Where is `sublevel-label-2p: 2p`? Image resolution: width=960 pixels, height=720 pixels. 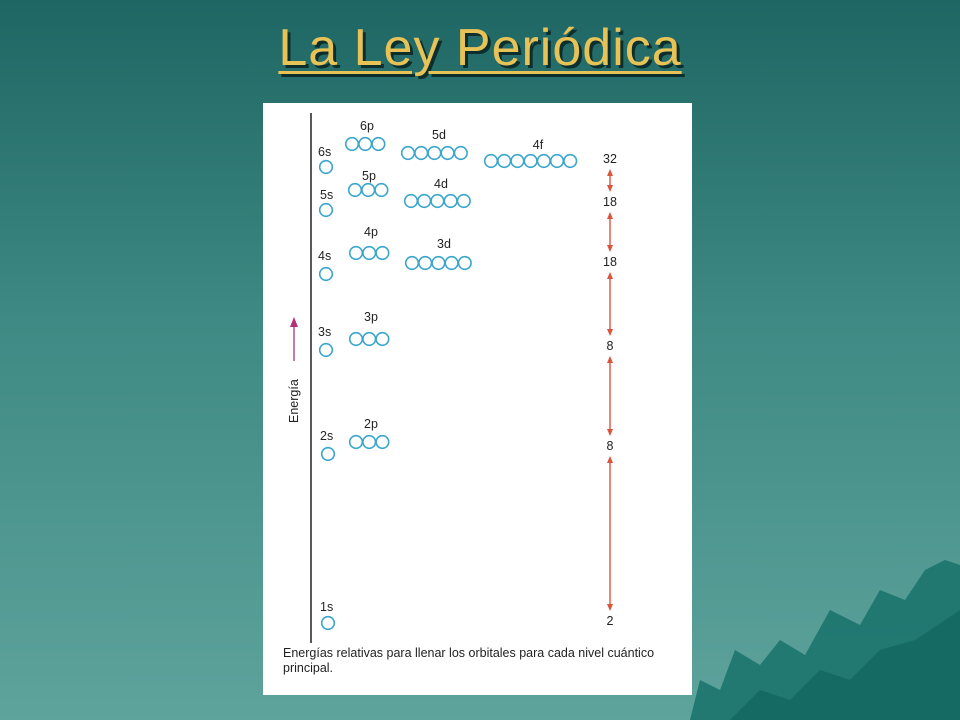 sublevel-label-2p: 2p is located at coordinates (371, 424).